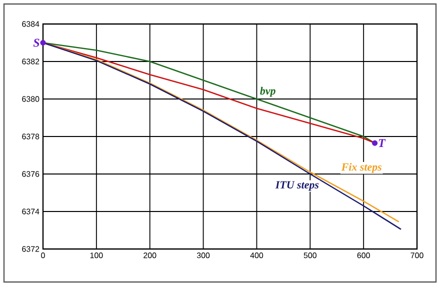 The height and width of the screenshot is (286, 440). Describe the element at coordinates (382, 143) in the screenshot. I see `annotation: T` at that location.